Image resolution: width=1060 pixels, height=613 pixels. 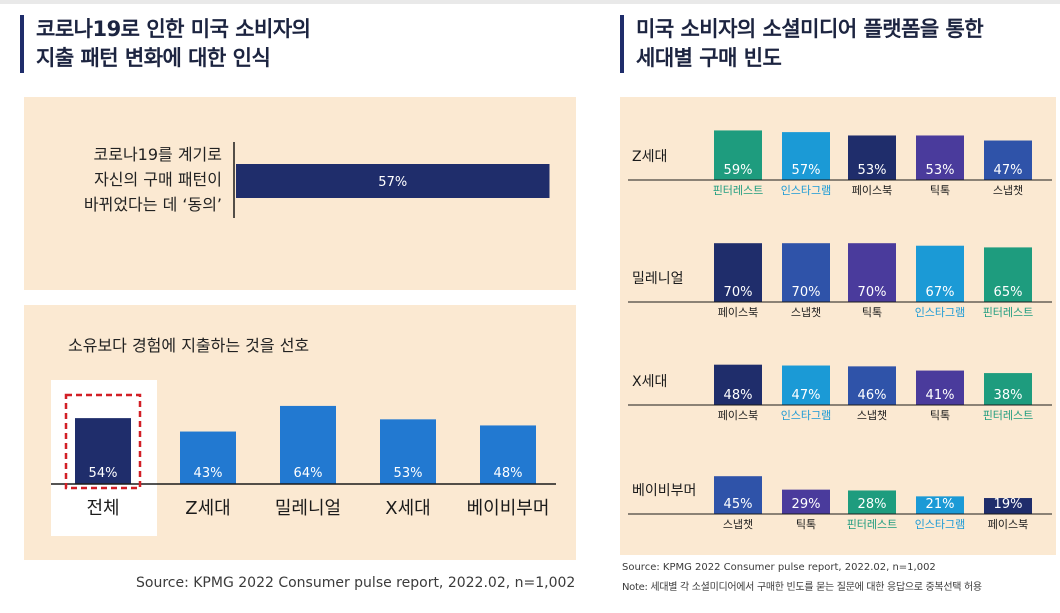 I want to click on category-label-line-2: 자신의 구매 패턴이, so click(x=158, y=179).